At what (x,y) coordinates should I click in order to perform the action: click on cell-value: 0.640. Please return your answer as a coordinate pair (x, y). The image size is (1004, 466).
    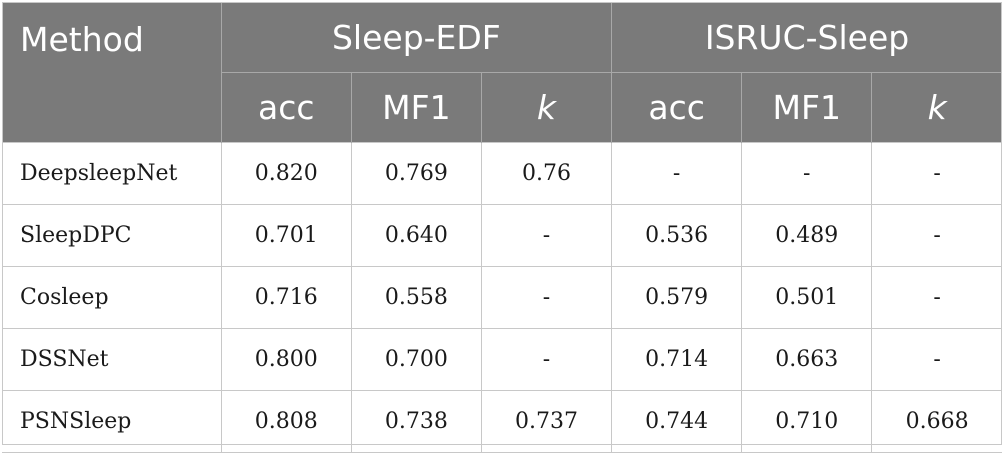
    Looking at the image, I should click on (416, 235).